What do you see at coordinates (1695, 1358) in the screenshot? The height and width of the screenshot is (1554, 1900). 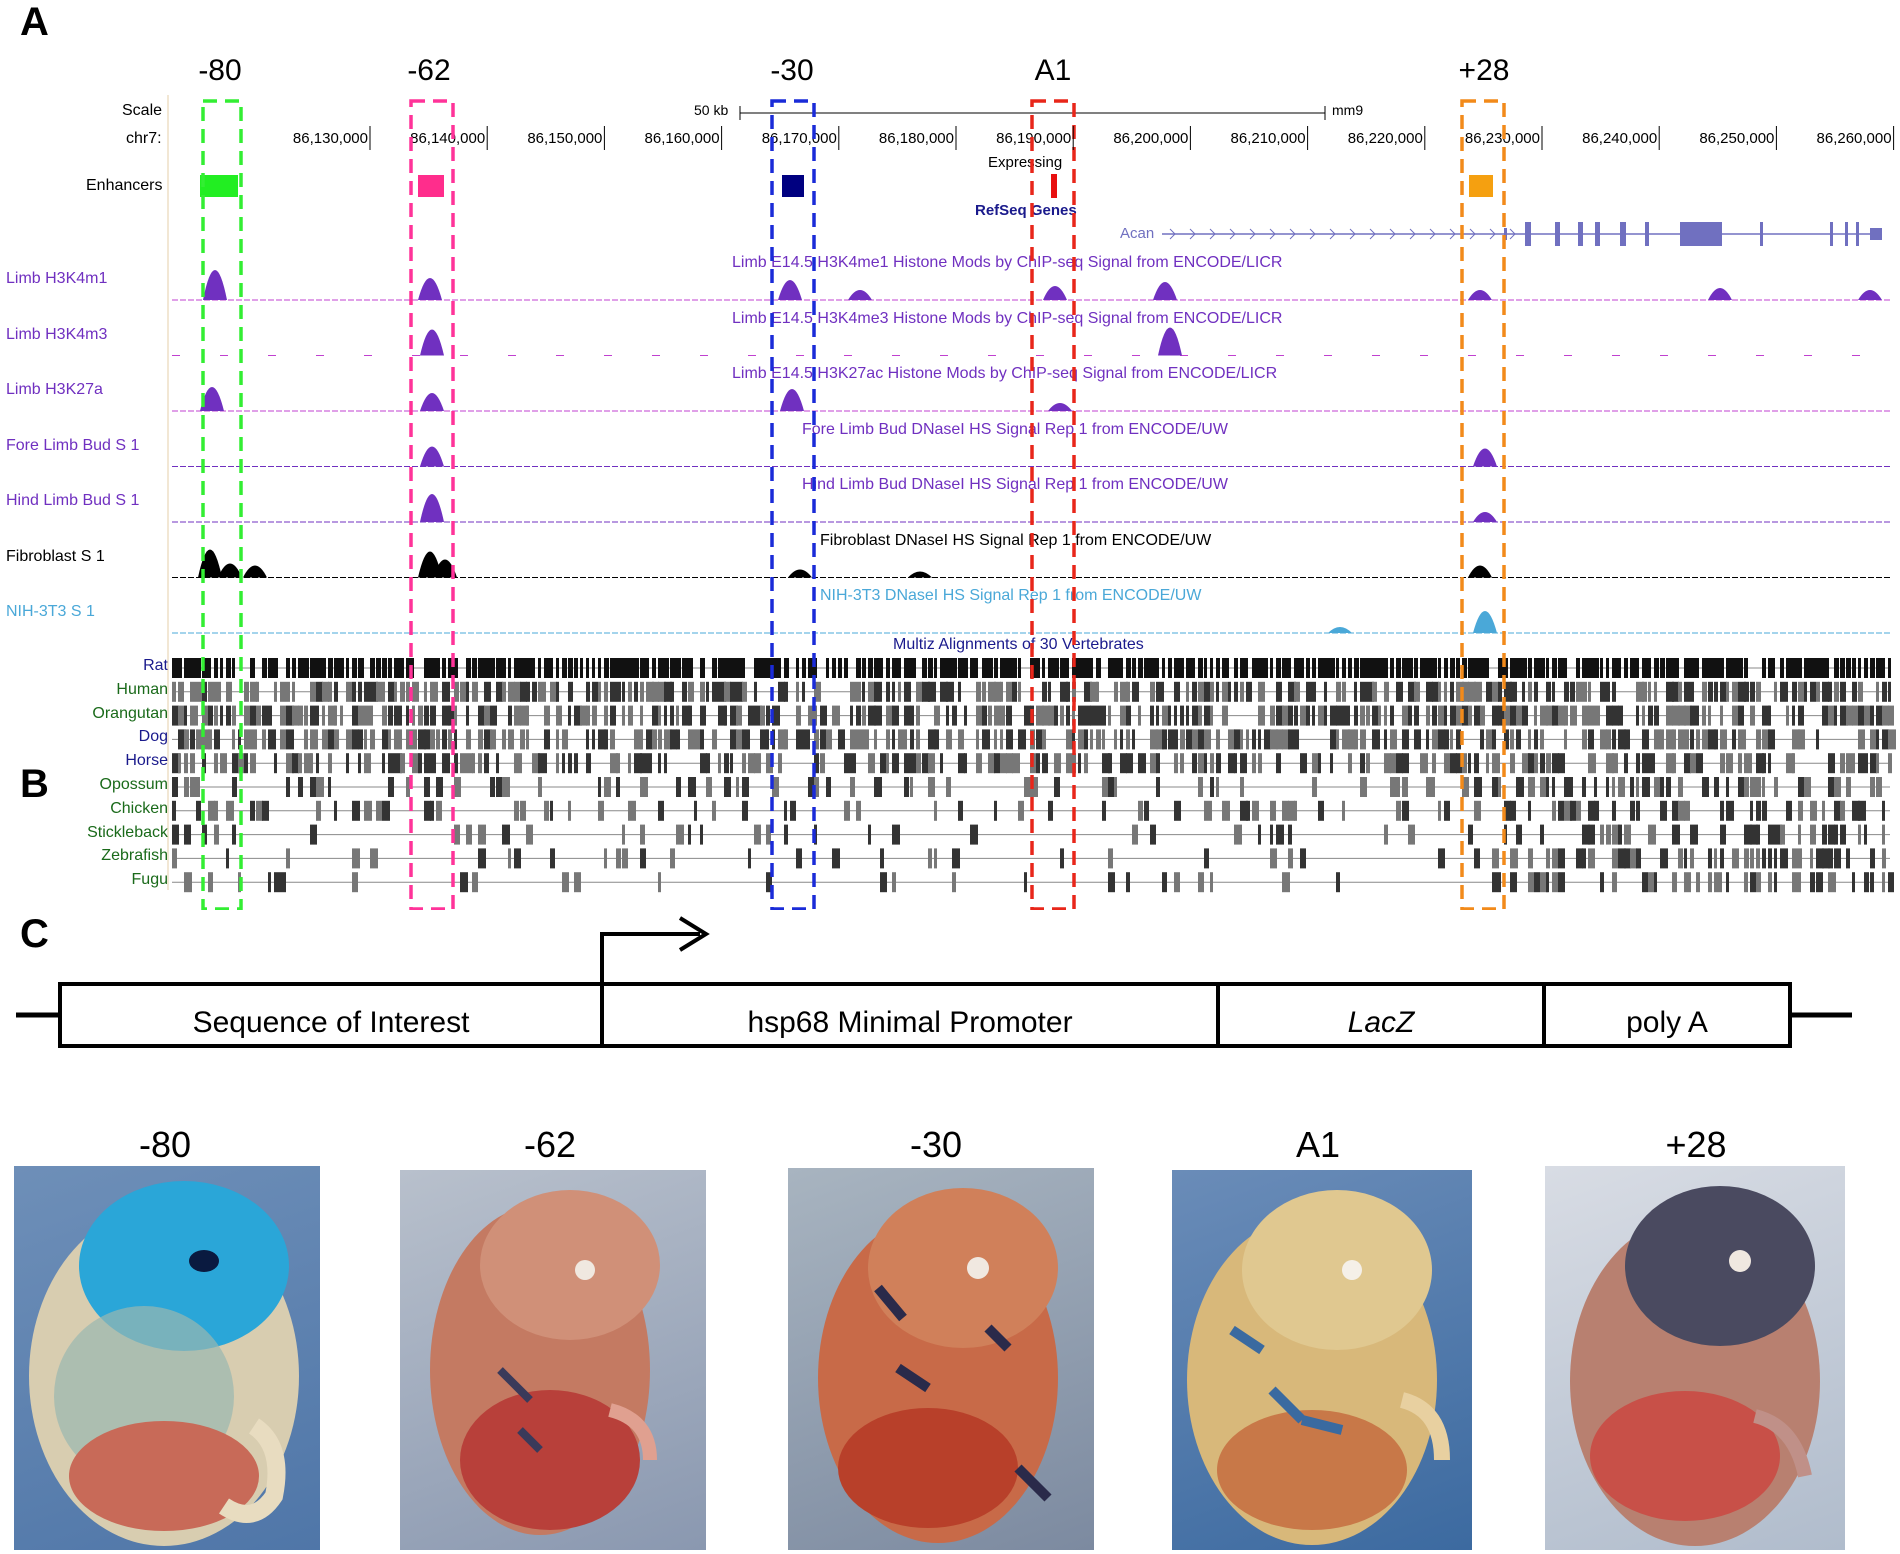 I see `embryo-photo-p28` at bounding box center [1695, 1358].